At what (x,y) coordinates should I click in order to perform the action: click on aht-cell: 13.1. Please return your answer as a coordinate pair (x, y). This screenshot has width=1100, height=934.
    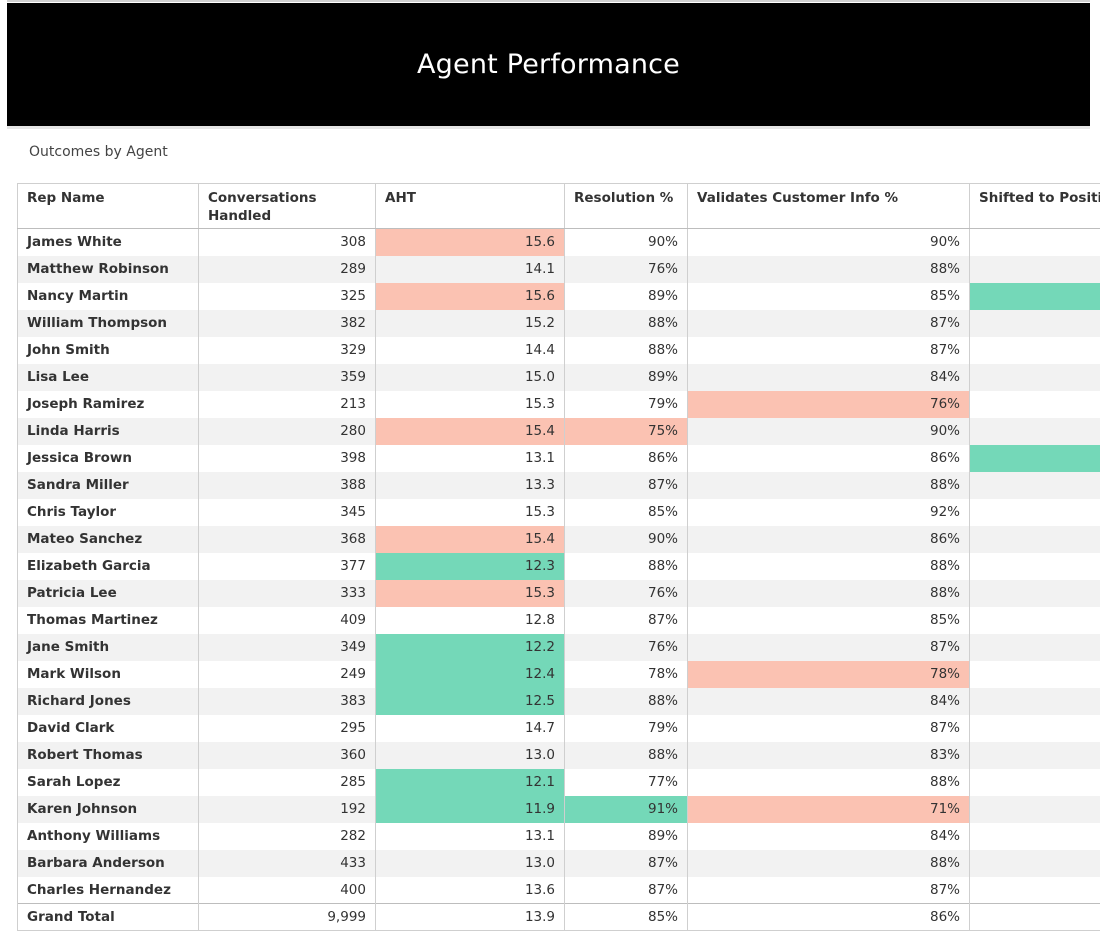
    Looking at the image, I should click on (470, 458).